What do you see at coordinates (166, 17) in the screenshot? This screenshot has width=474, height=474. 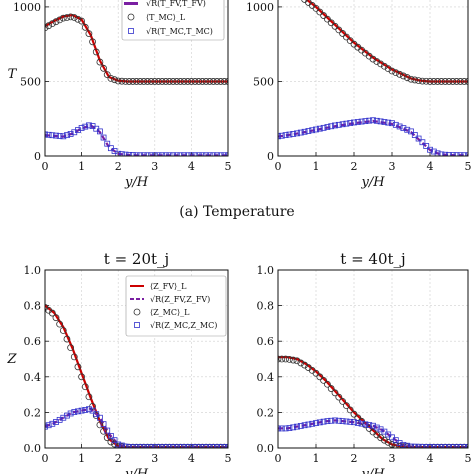 I see `legend-label: ⟨T_MC⟩_L` at bounding box center [166, 17].